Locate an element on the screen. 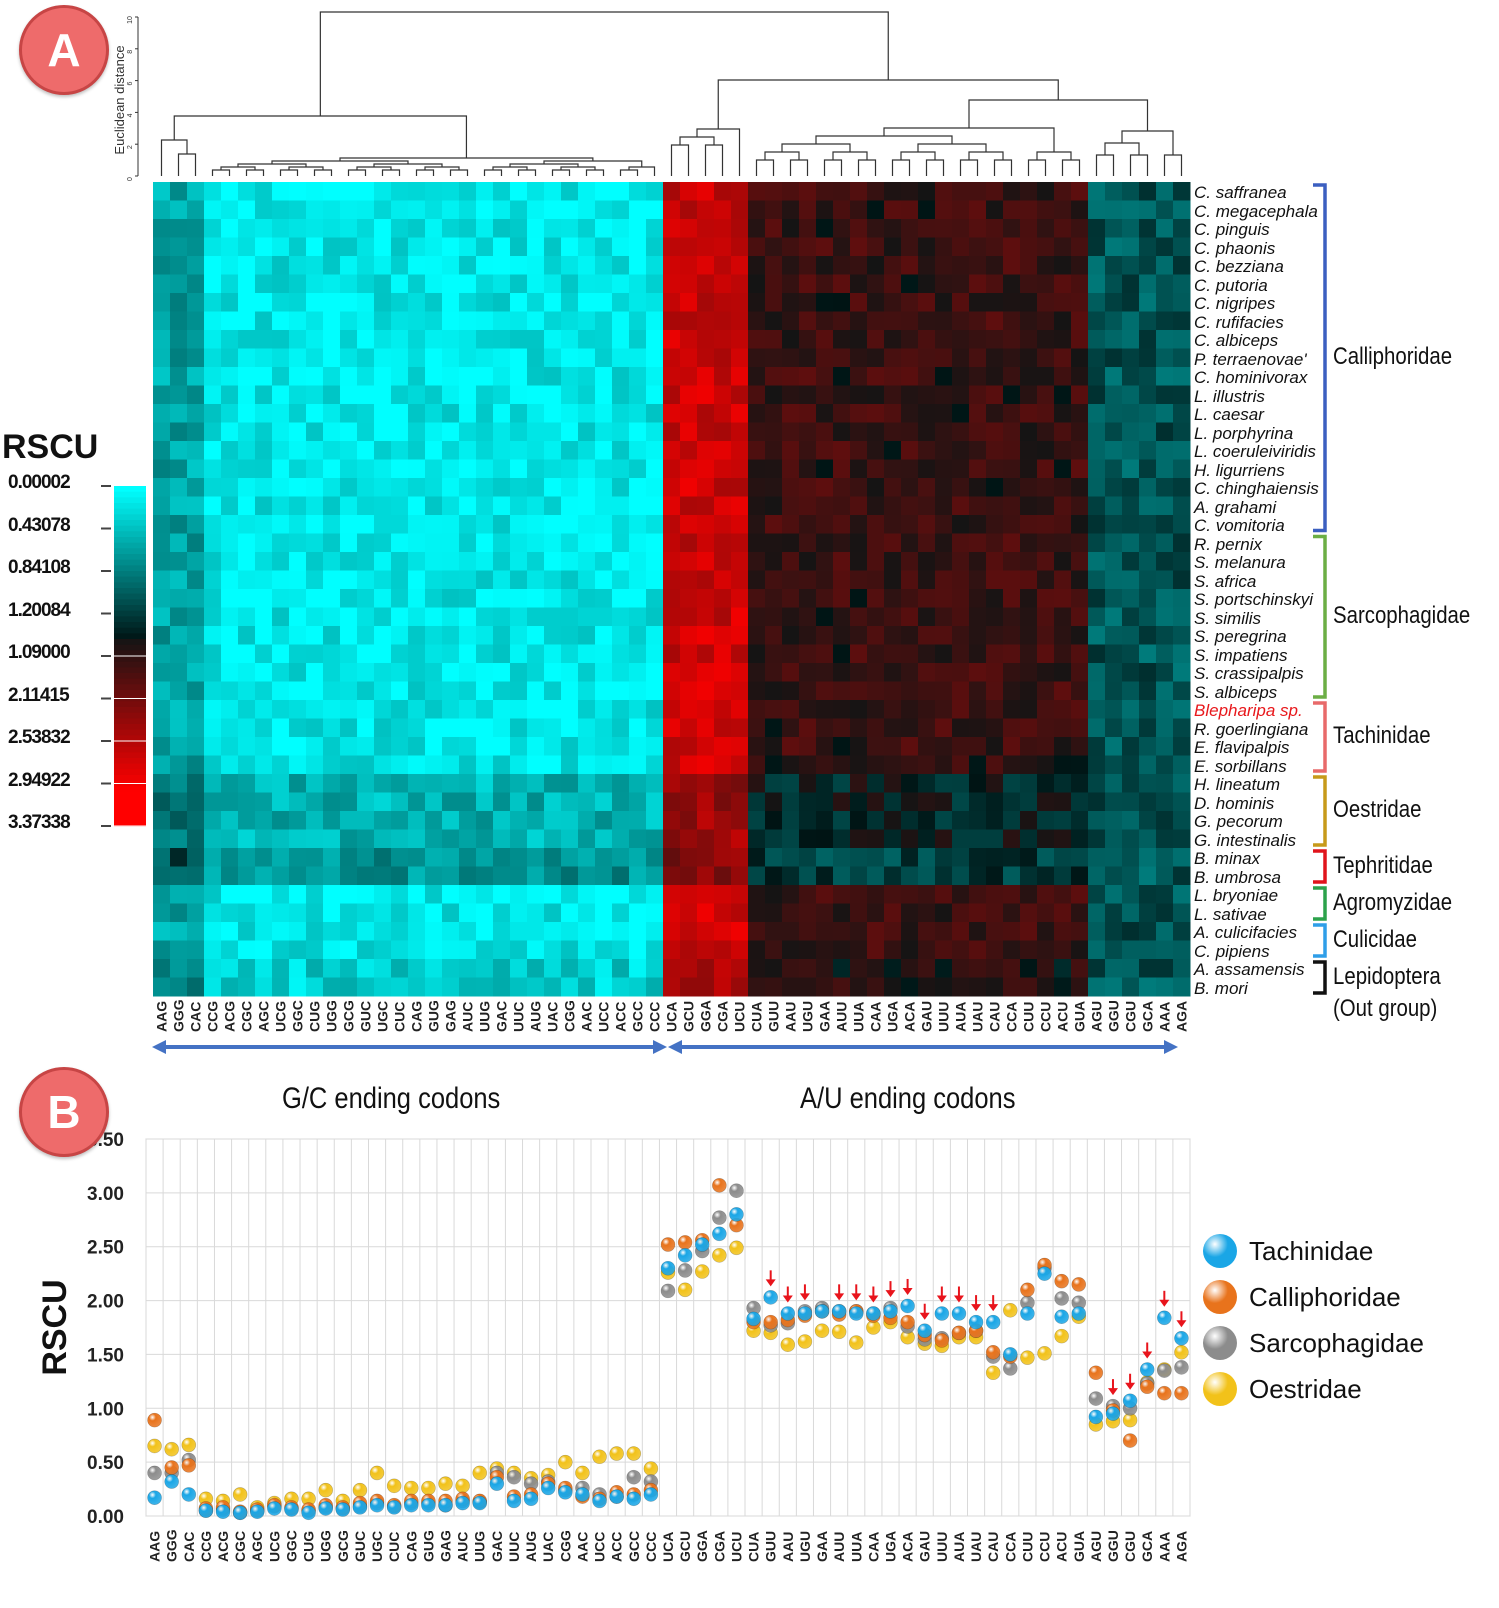 This screenshot has width=1499, height=1608. species-label: S. portschinskyi is located at coordinates (1254, 599).